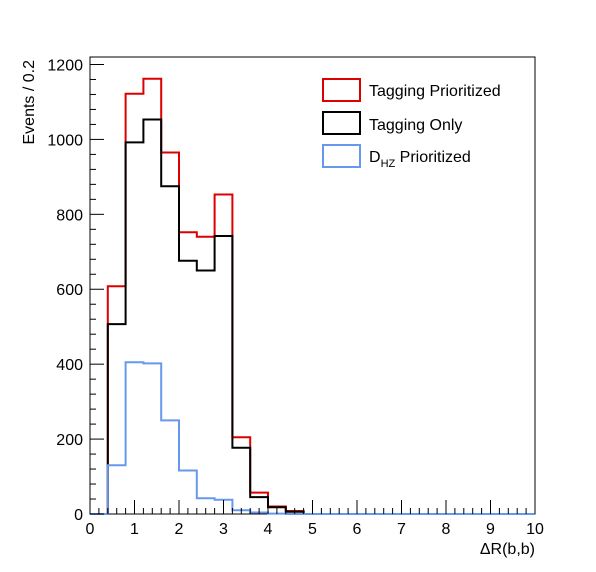 Image resolution: width=596 pixels, height=572 pixels. I want to click on y-tick-label: 800, so click(69, 215).